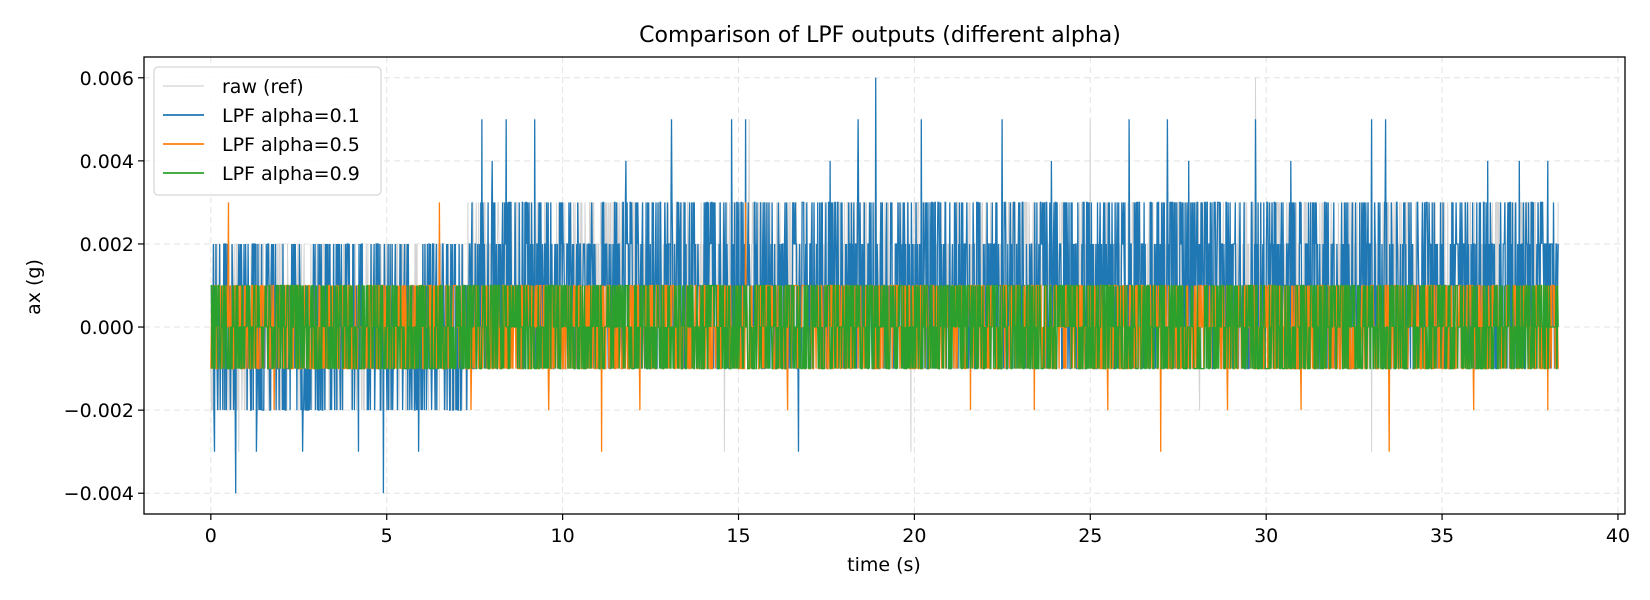  What do you see at coordinates (99, 494) in the screenshot?
I see `y-tick-label: −0.004` at bounding box center [99, 494].